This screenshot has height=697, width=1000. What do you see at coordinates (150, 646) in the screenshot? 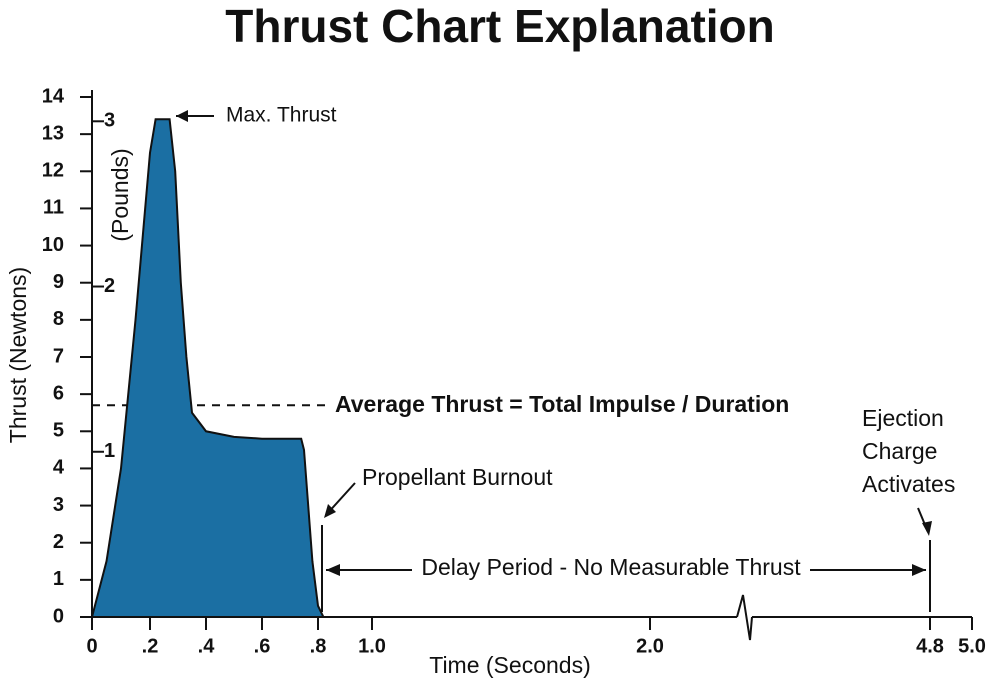
I see `x-tick-label: .2` at bounding box center [150, 646].